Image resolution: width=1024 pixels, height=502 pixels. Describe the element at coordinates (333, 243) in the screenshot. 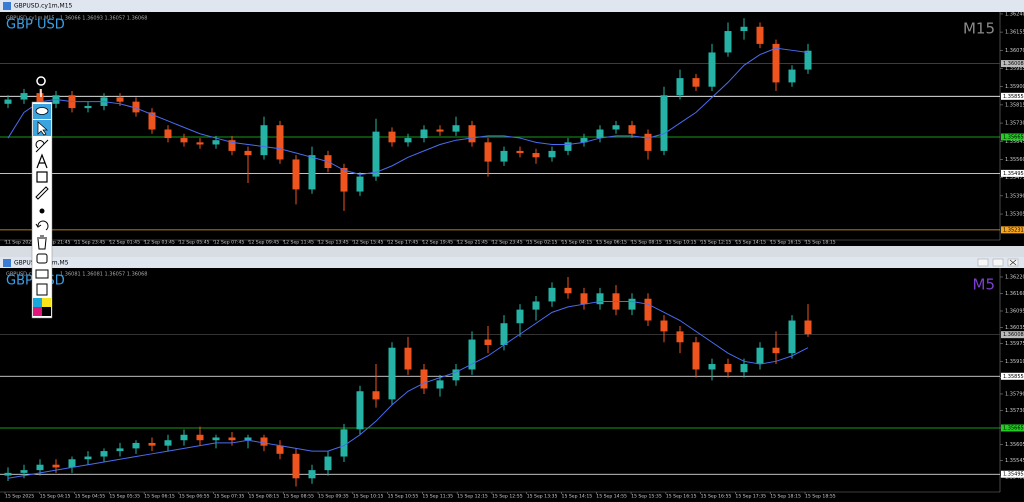

I see `x-tick-label: 12 Sep 13:45` at that location.